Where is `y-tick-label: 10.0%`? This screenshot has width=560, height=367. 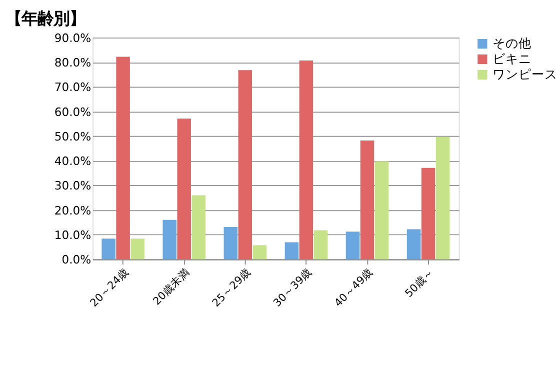
y-tick-label: 10.0% is located at coordinates (73, 235).